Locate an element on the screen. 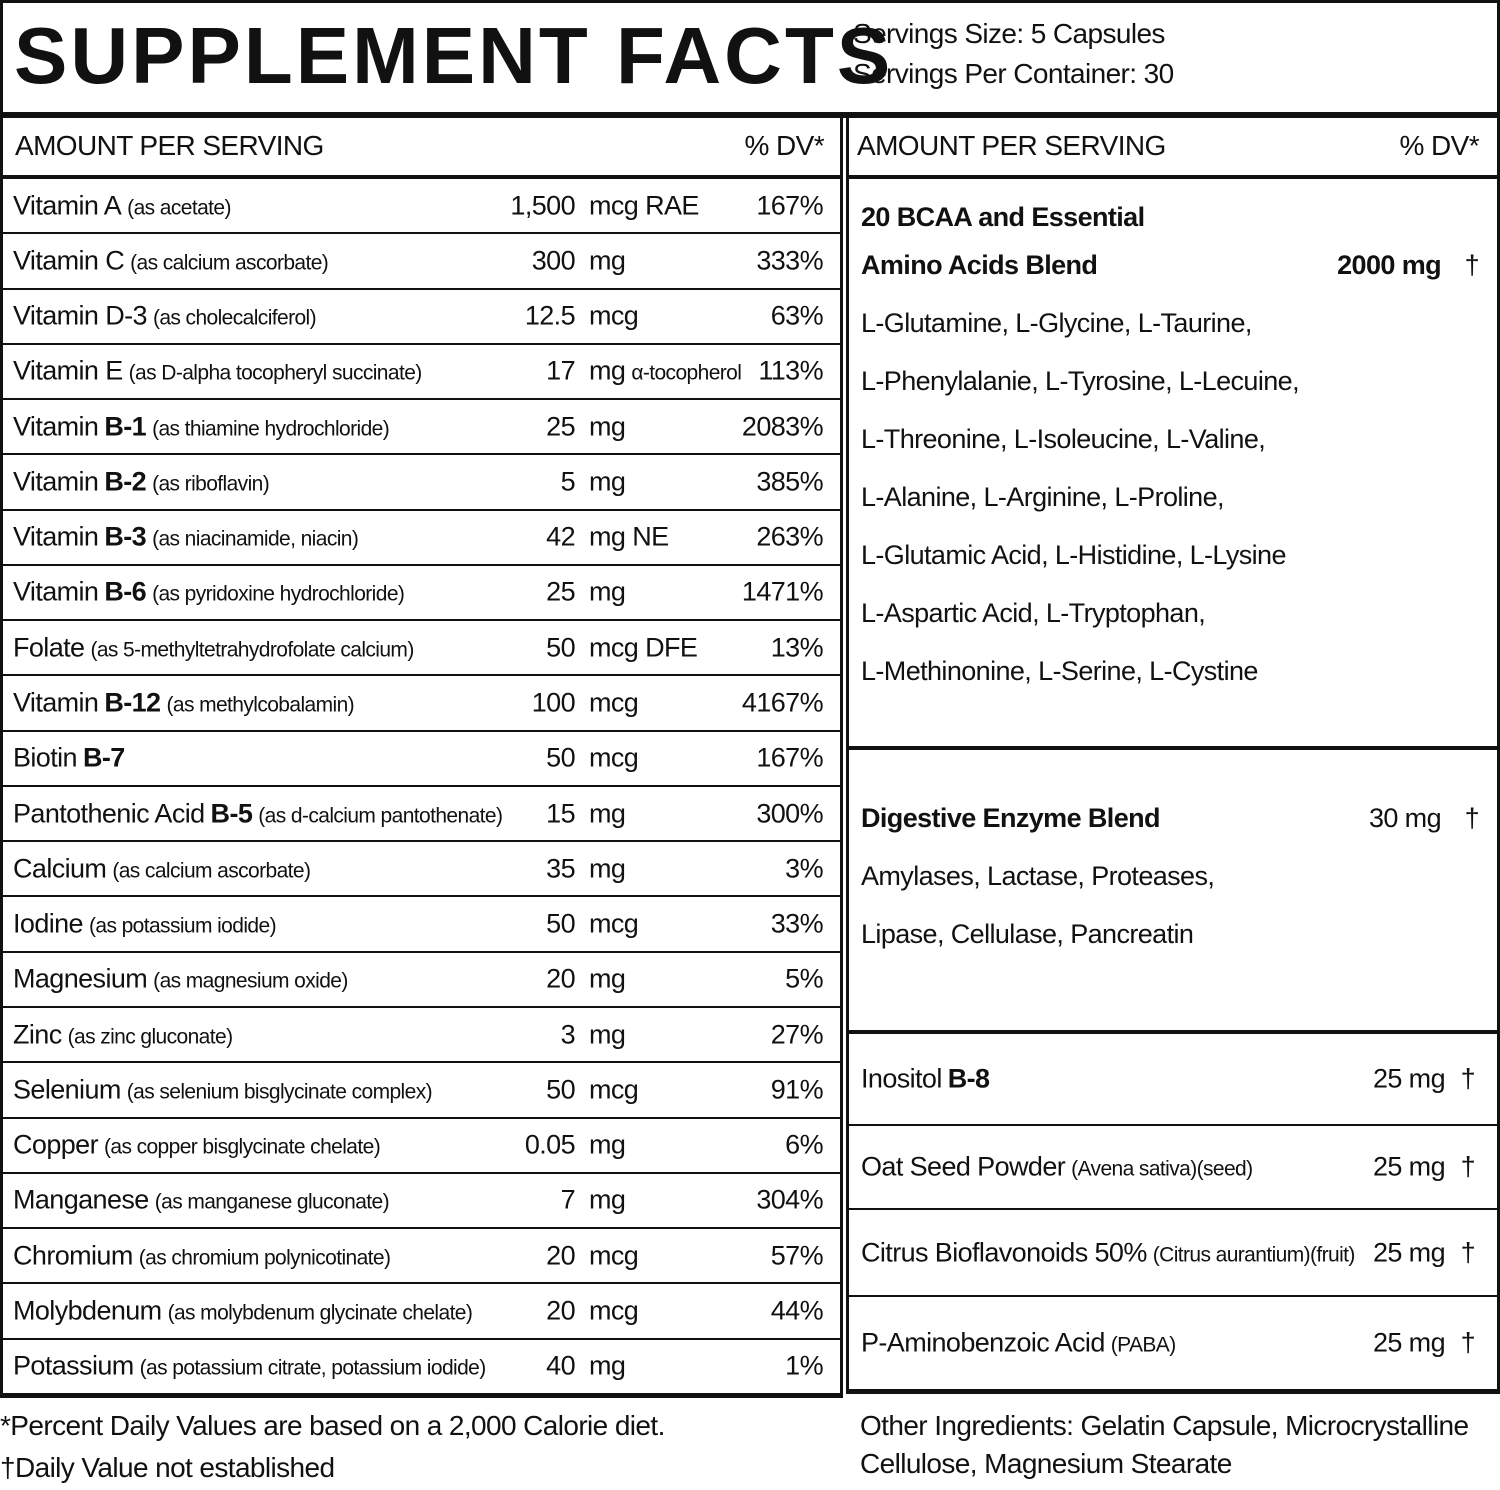 This screenshot has width=1500, height=1490. item-name-bold: B-3 is located at coordinates (125, 536).